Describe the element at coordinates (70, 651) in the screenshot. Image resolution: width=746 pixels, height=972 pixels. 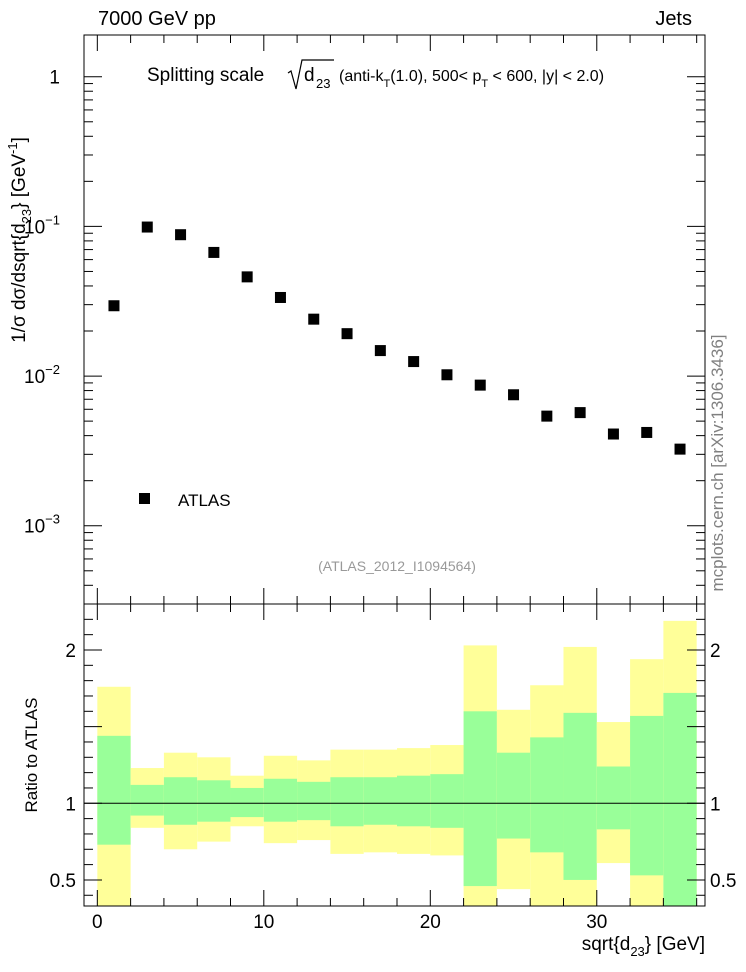
I see `ratio-y-tick-label-left: 2` at that location.